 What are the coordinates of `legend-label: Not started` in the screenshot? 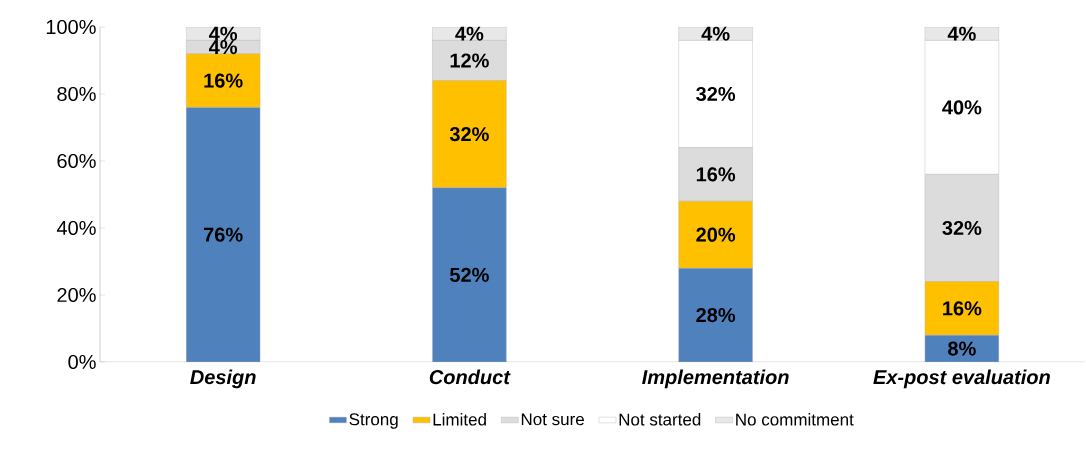 It's located at (660, 419).